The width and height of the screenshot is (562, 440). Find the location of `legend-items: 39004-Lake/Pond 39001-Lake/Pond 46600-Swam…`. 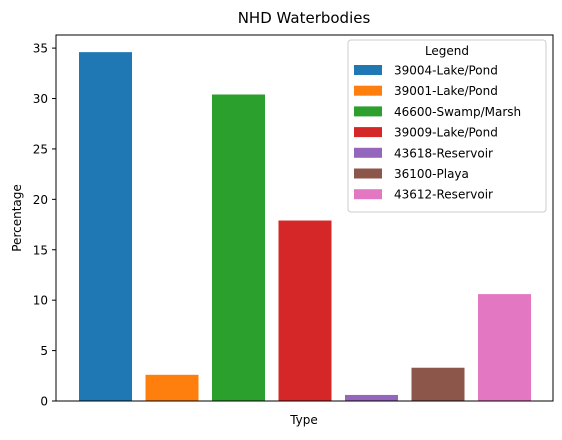

legend-items: 39004-Lake/Pond 39001-Lake/Pond 46600-Swam… is located at coordinates (437, 133).